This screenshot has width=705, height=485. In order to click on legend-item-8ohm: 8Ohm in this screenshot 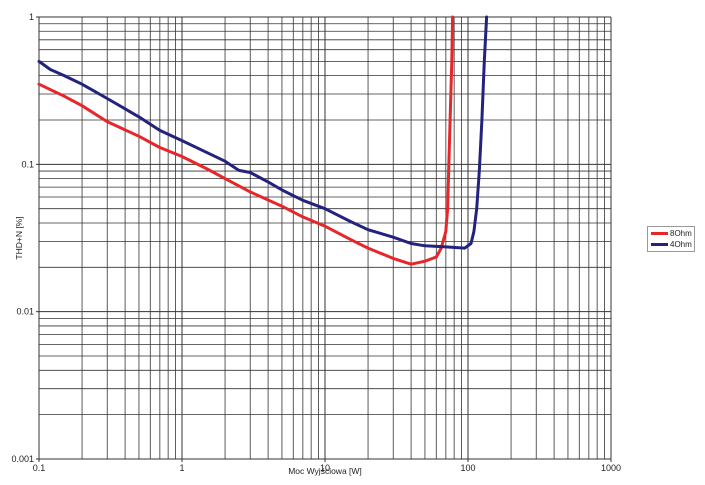, I will do `click(671, 233)`.